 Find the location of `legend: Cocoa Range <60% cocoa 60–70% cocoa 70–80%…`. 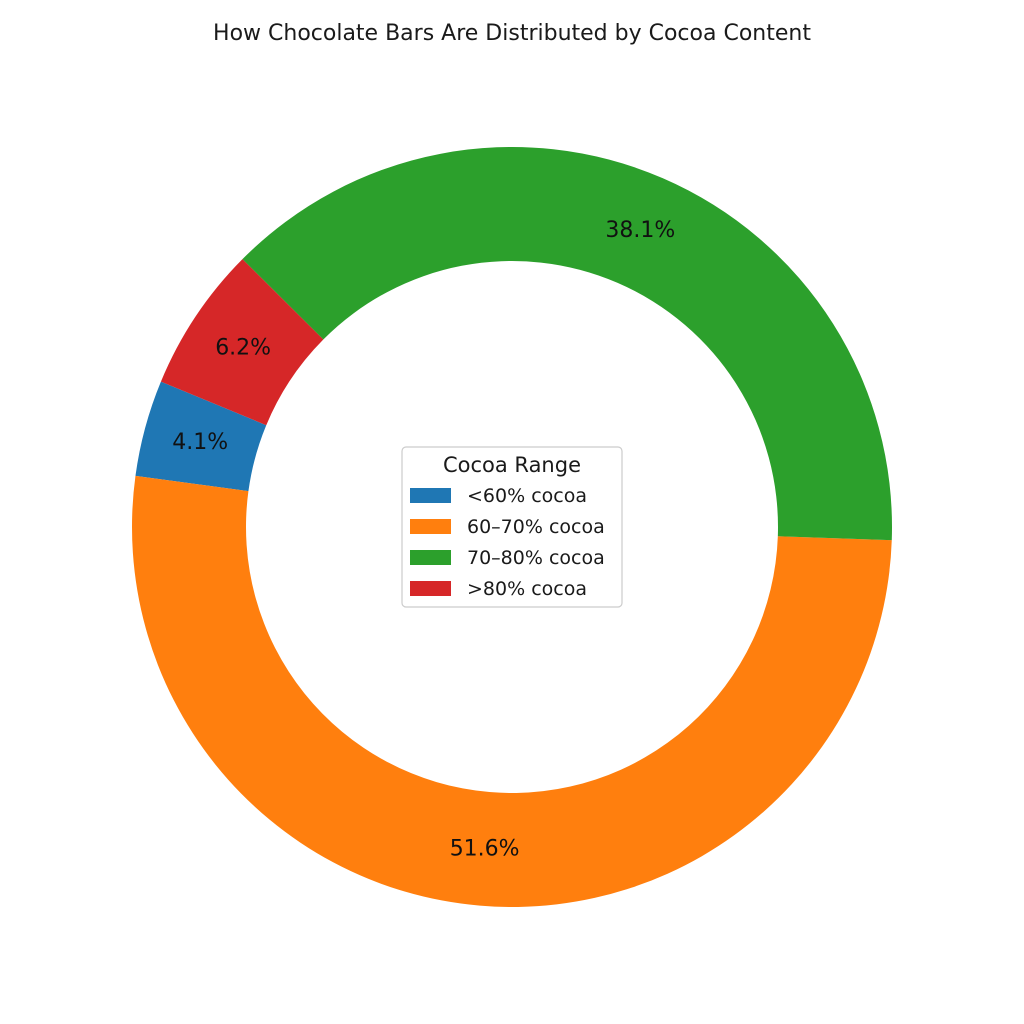

legend: Cocoa Range <60% cocoa 60–70% cocoa 70–80%… is located at coordinates (512, 527).